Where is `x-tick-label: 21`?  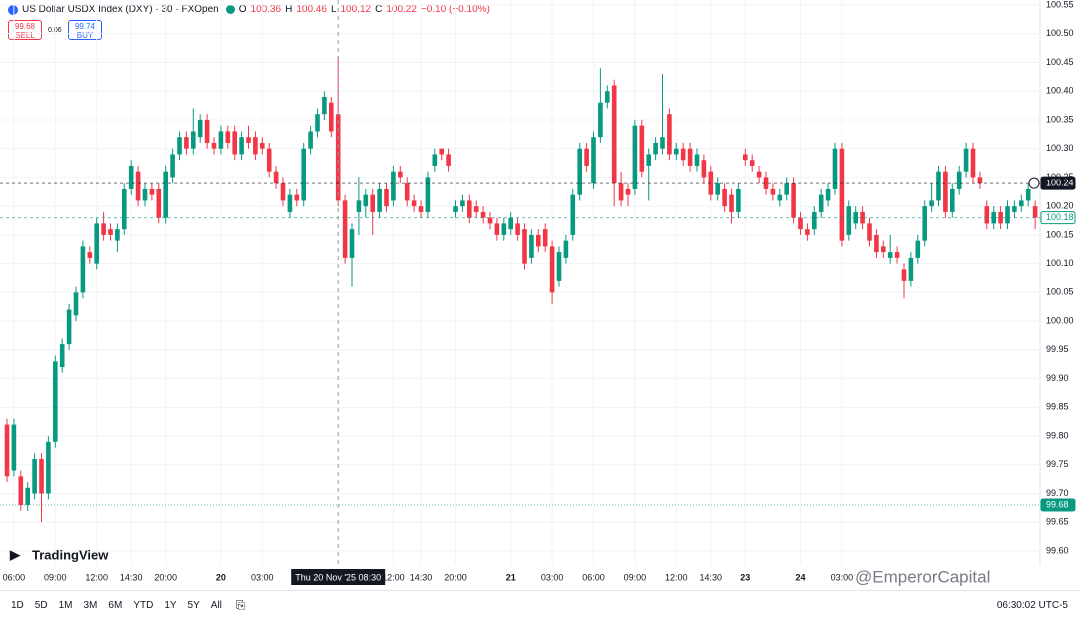 x-tick-label: 21 is located at coordinates (511, 577).